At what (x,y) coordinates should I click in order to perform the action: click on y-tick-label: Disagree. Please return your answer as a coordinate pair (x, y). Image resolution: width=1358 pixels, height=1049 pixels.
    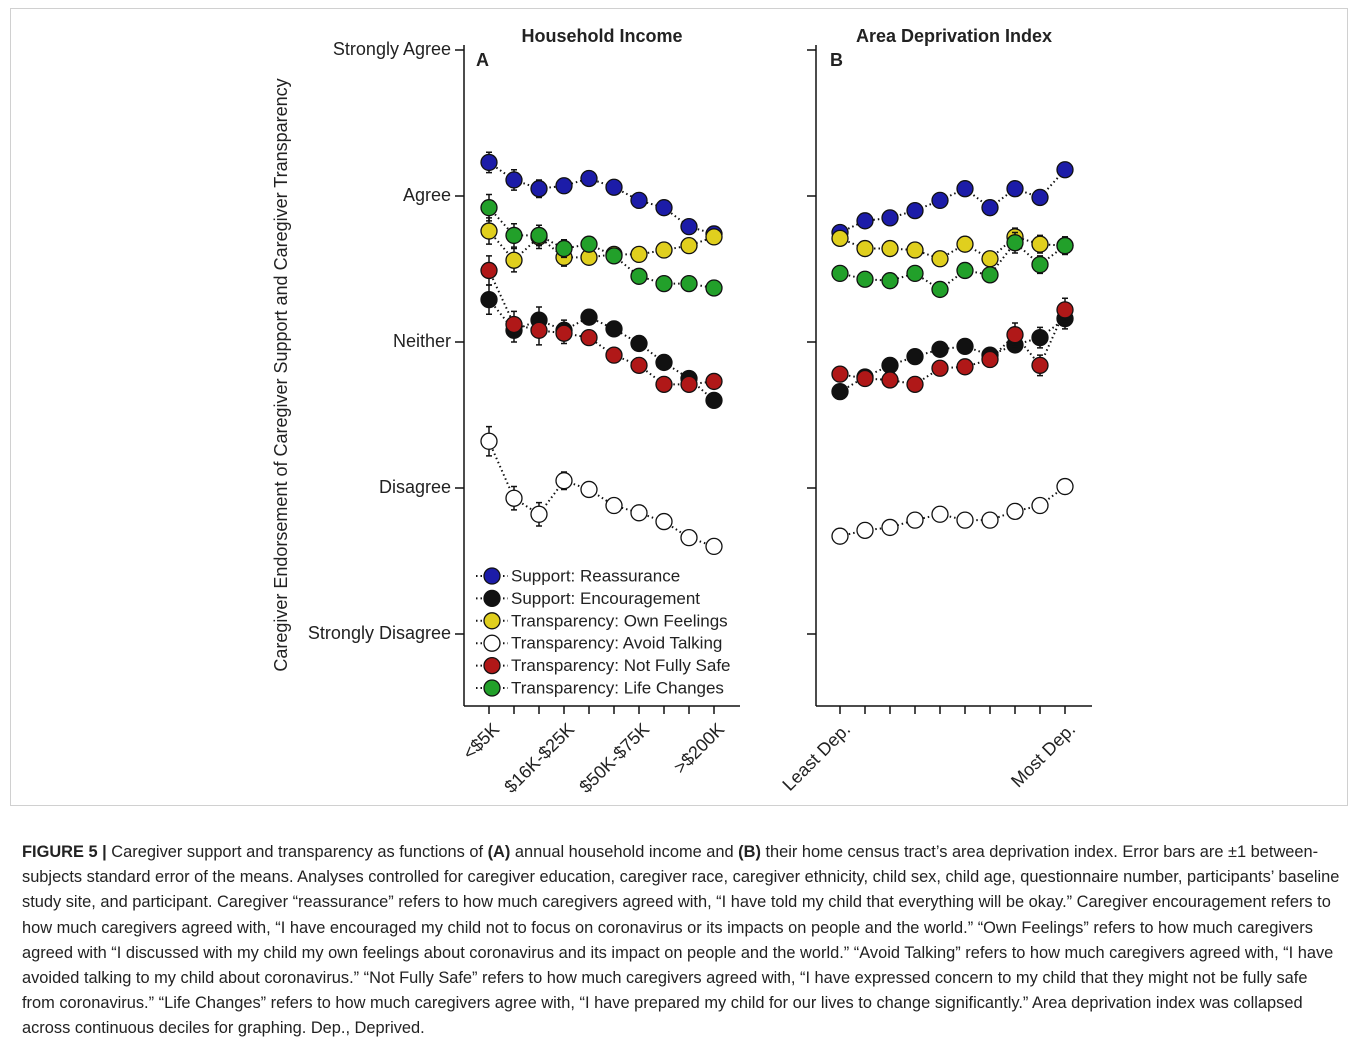
    Looking at the image, I should click on (415, 487).